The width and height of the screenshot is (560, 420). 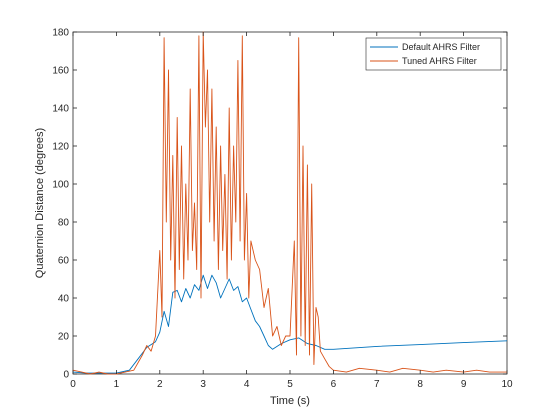 I want to click on y-tick-label: 80, so click(x=64, y=223).